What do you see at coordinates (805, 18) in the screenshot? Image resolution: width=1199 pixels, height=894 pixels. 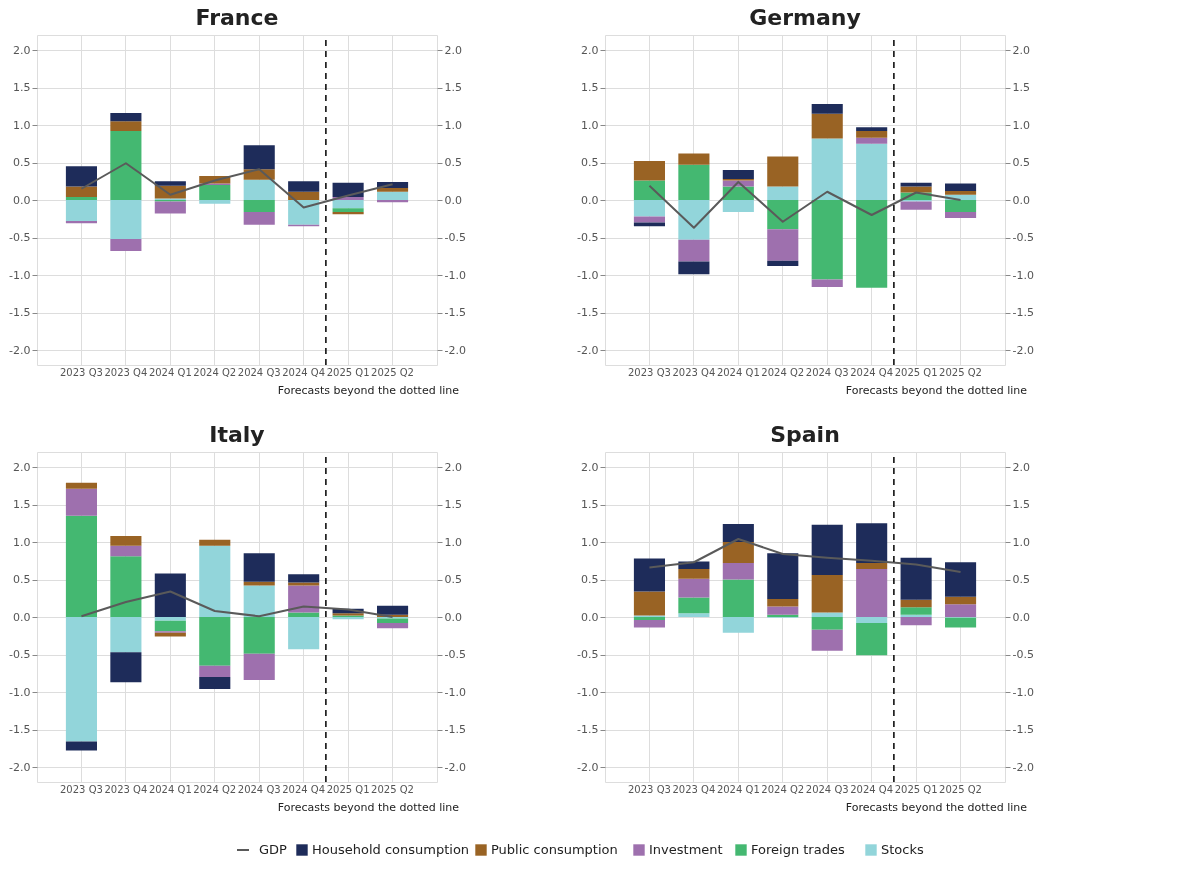 I see `chart-title: Germany` at bounding box center [805, 18].